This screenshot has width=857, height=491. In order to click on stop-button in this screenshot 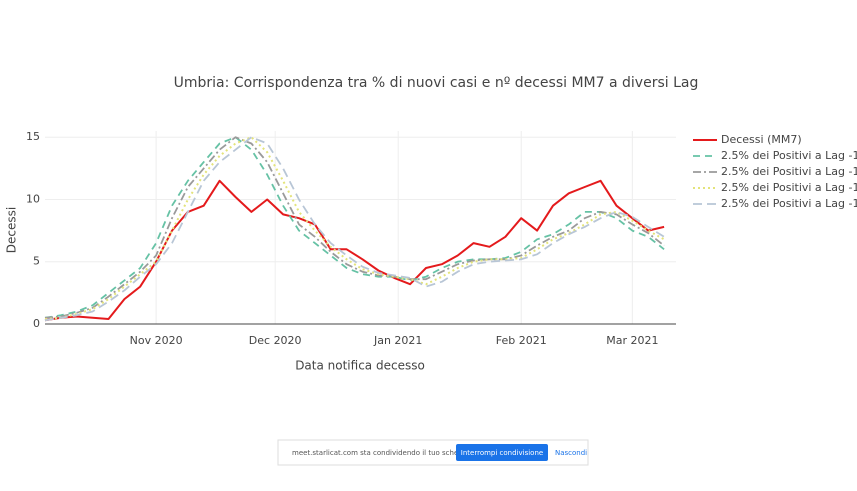, I will do `click(502, 452)`.